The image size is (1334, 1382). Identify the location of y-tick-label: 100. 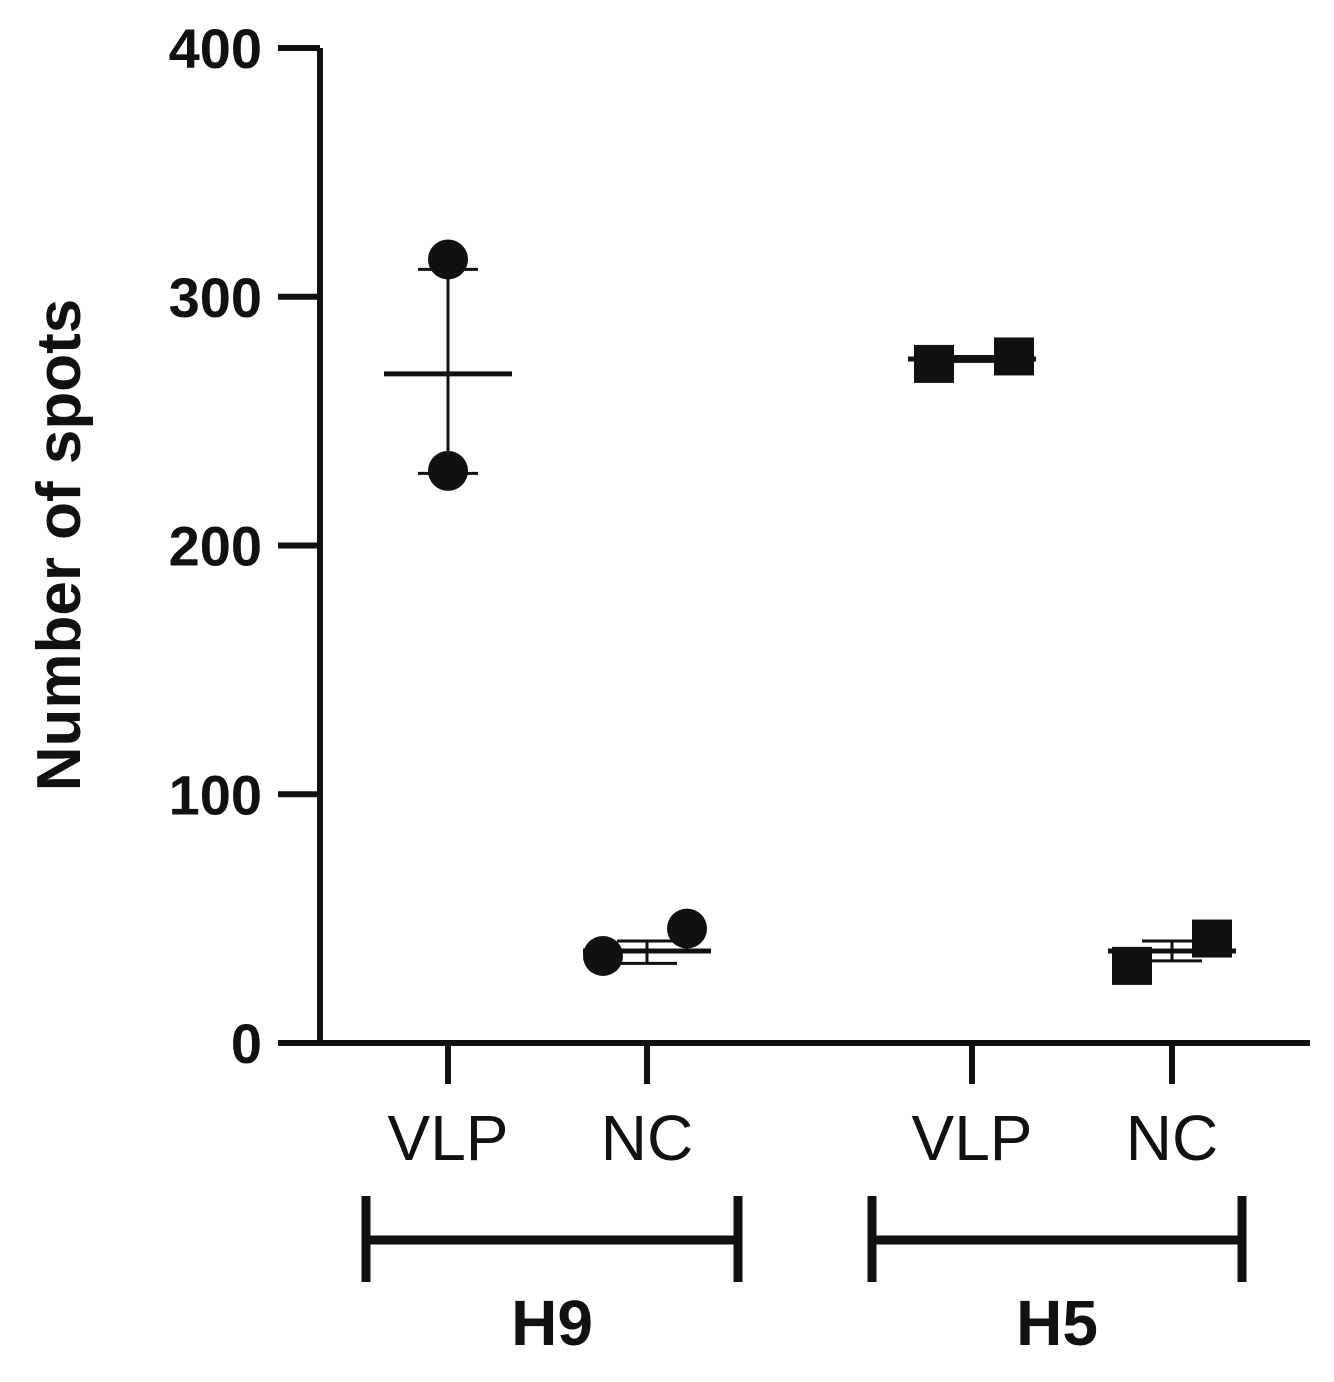
(215, 794).